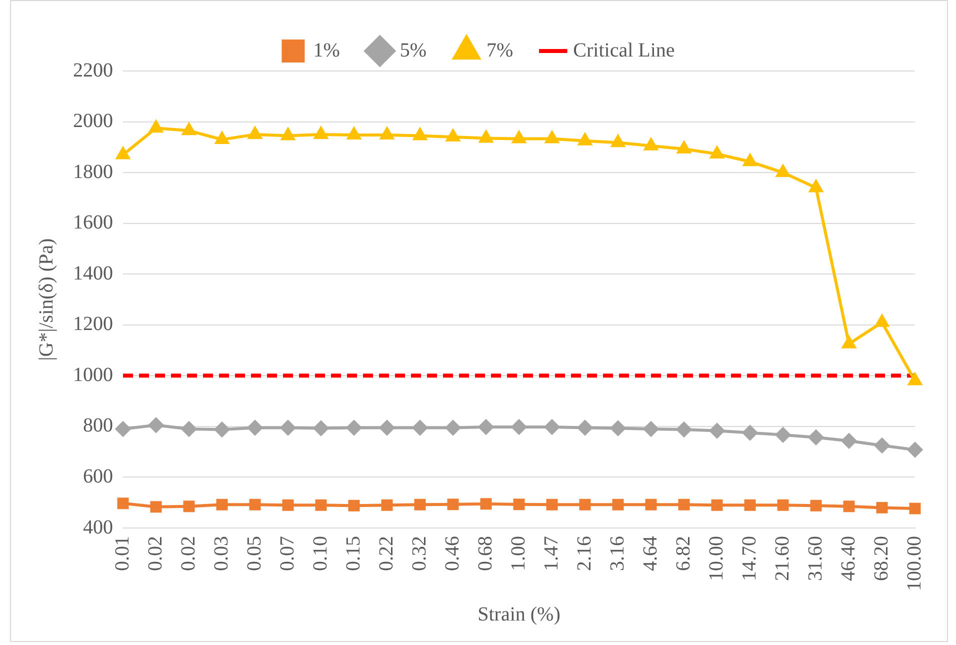 This screenshot has width=956, height=645. What do you see at coordinates (93, 375) in the screenshot?
I see `y-tick-label: 1000` at bounding box center [93, 375].